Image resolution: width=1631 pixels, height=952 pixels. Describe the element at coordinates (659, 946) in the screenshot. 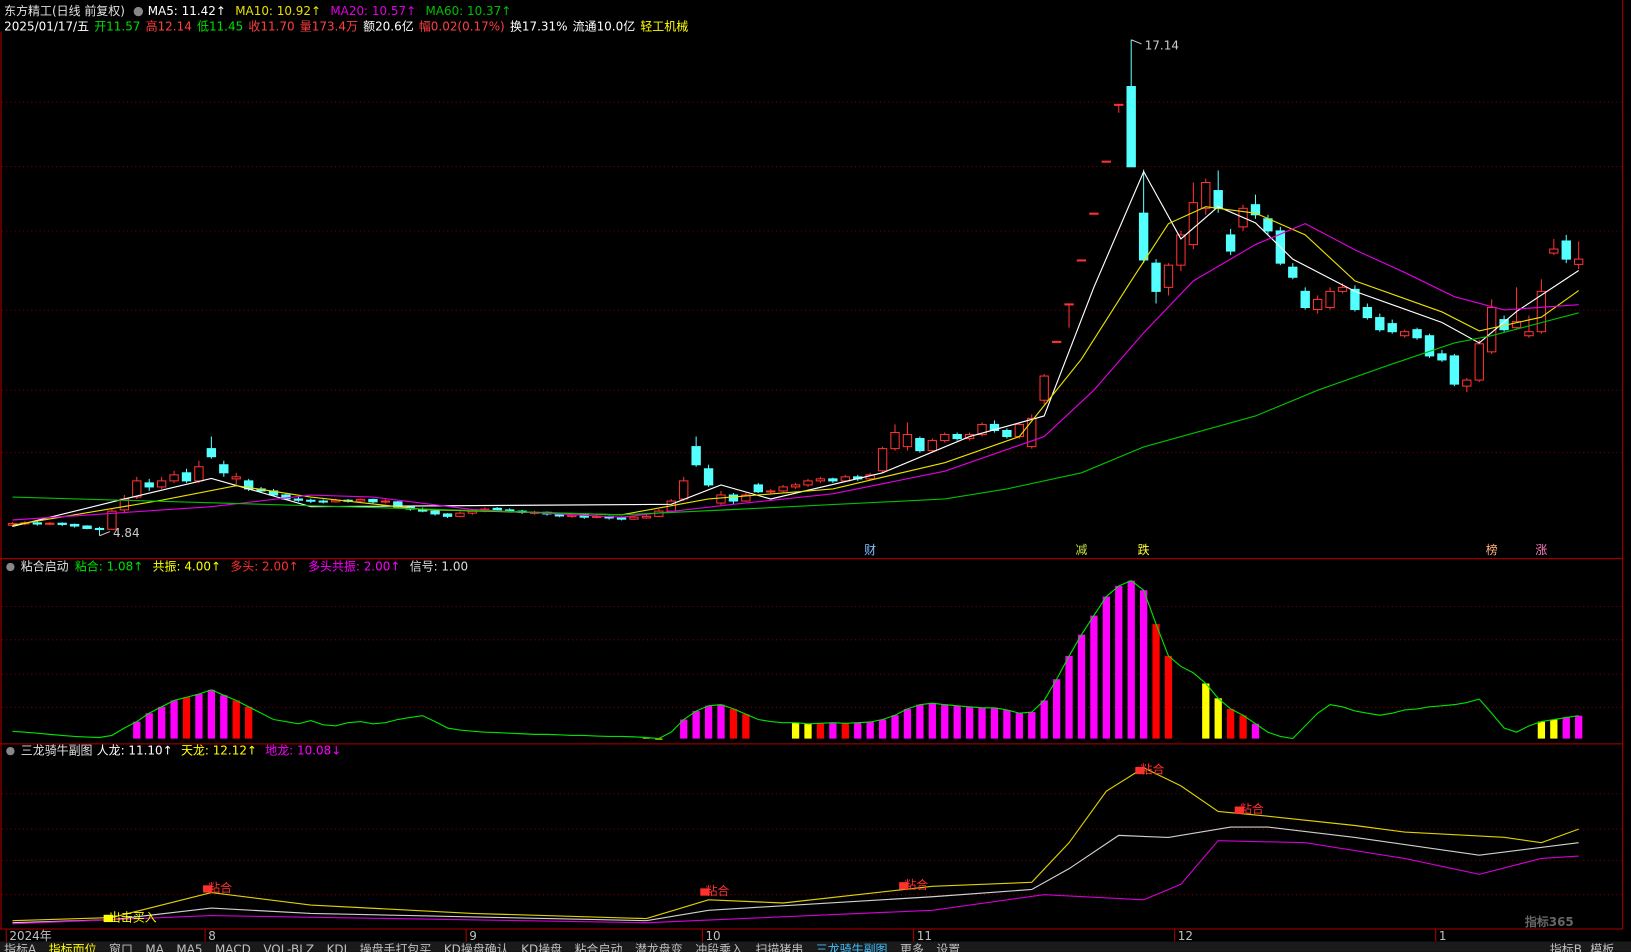

I see `tab: 潜龙盘变` at that location.